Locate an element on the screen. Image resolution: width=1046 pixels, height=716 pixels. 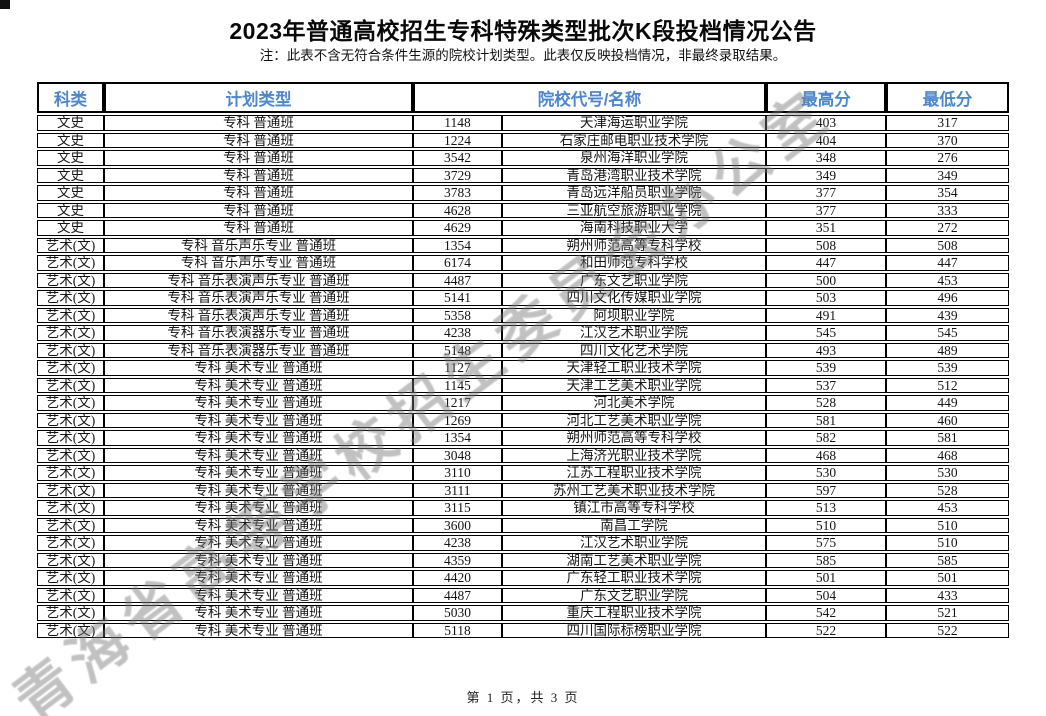
cell-college-code: 5148 is located at coordinates (457, 350).